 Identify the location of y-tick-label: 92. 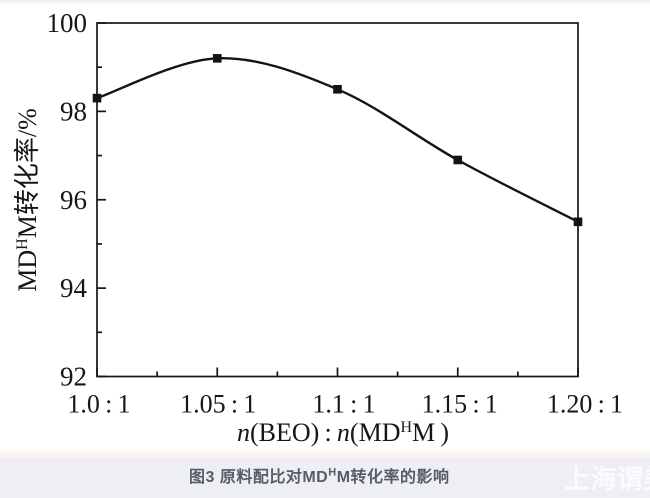
(73, 377).